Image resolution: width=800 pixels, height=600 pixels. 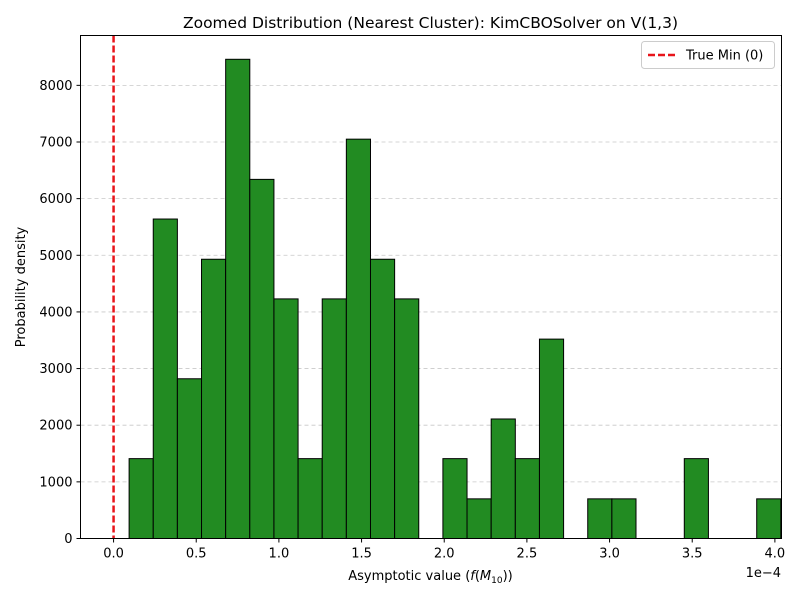 I want to click on x-axis-ticks: 0.0 0.5 1.0 1.5 2.0 2.5 3.0 3.5 4.0, so click(x=444, y=550).